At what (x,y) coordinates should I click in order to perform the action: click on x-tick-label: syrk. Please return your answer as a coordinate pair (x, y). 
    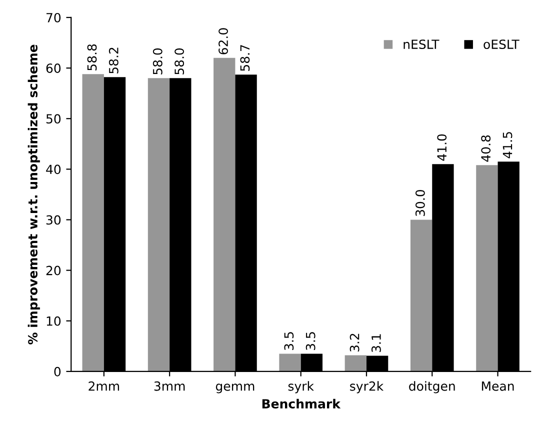
    Looking at the image, I should click on (301, 387).